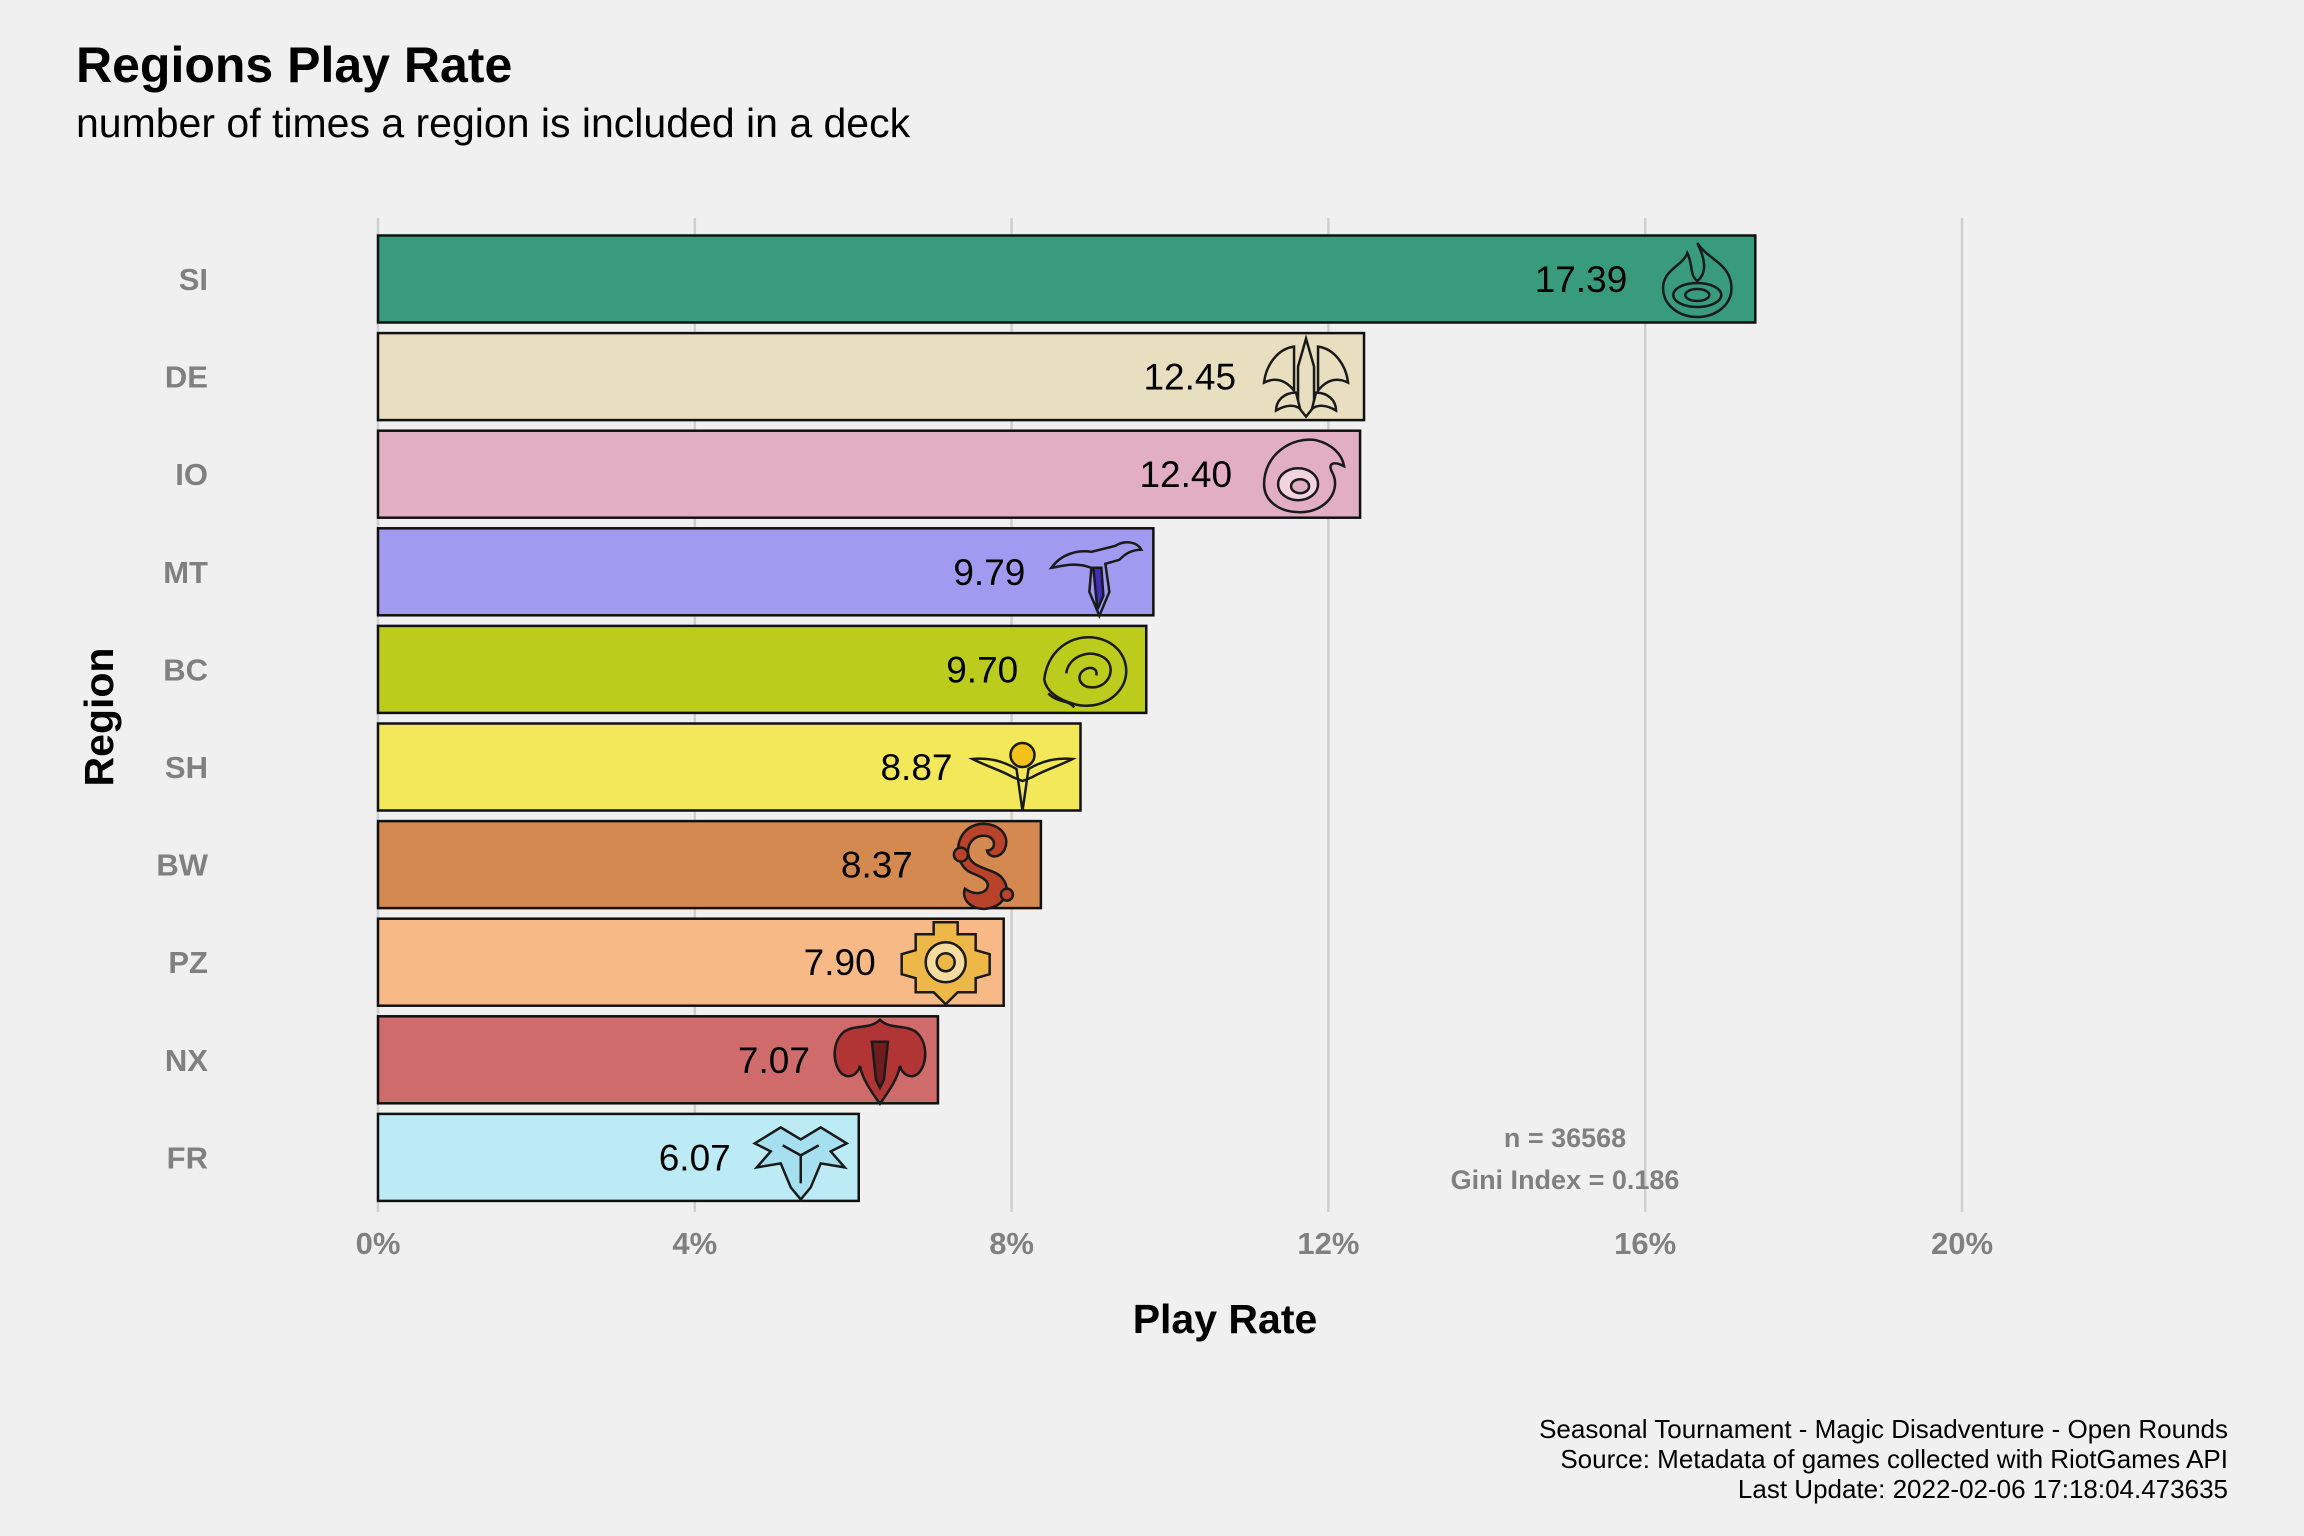  I want to click on value-label: 9.70, so click(982, 669).